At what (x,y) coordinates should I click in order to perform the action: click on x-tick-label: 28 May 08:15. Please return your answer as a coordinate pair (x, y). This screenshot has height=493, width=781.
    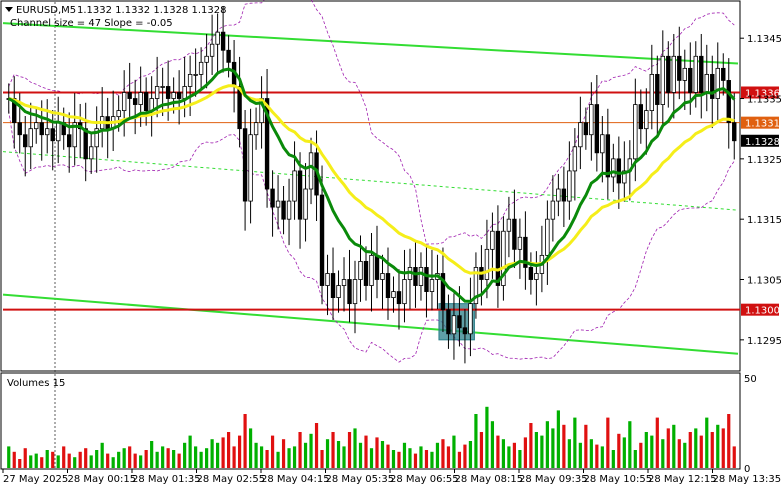
    Looking at the image, I should click on (489, 479).